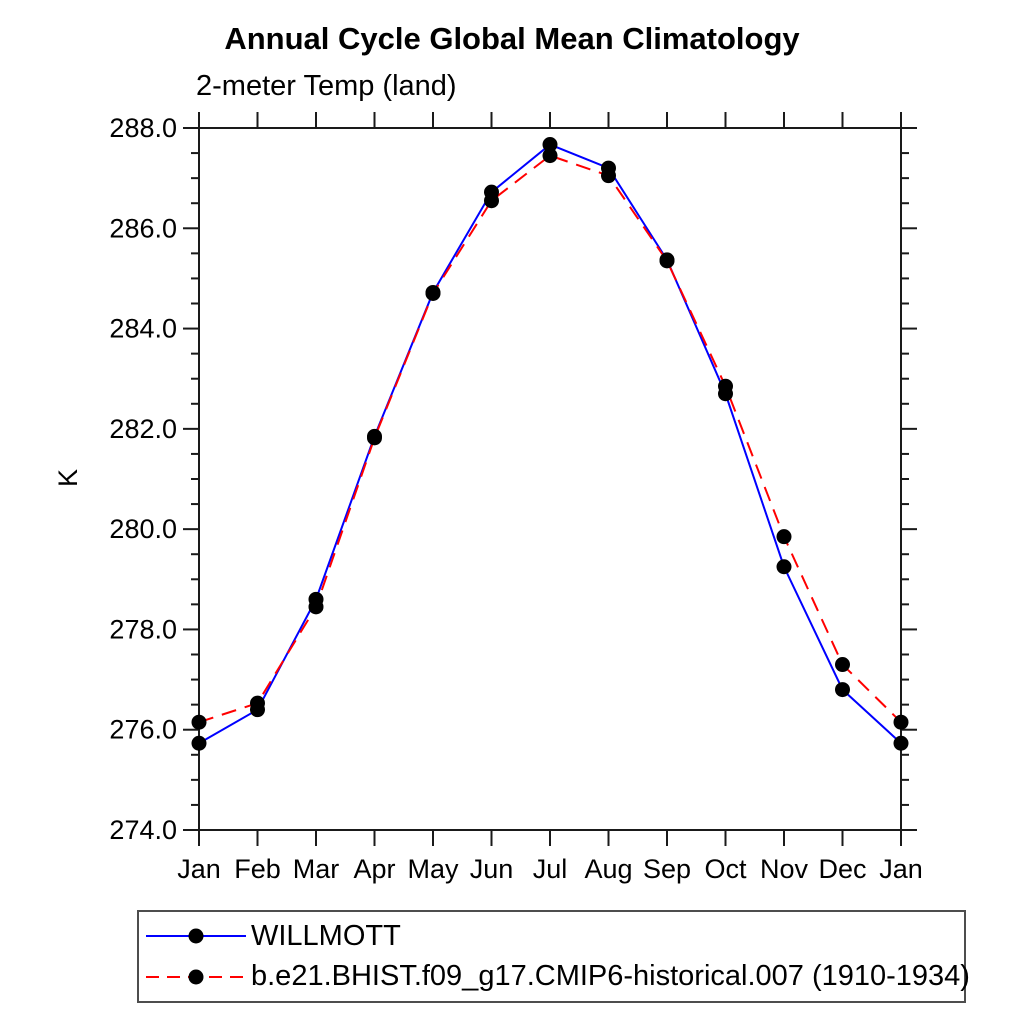 Image resolution: width=1024 pixels, height=1024 pixels. I want to click on chart-subtitle: 2-meter Temp (land), so click(326, 86).